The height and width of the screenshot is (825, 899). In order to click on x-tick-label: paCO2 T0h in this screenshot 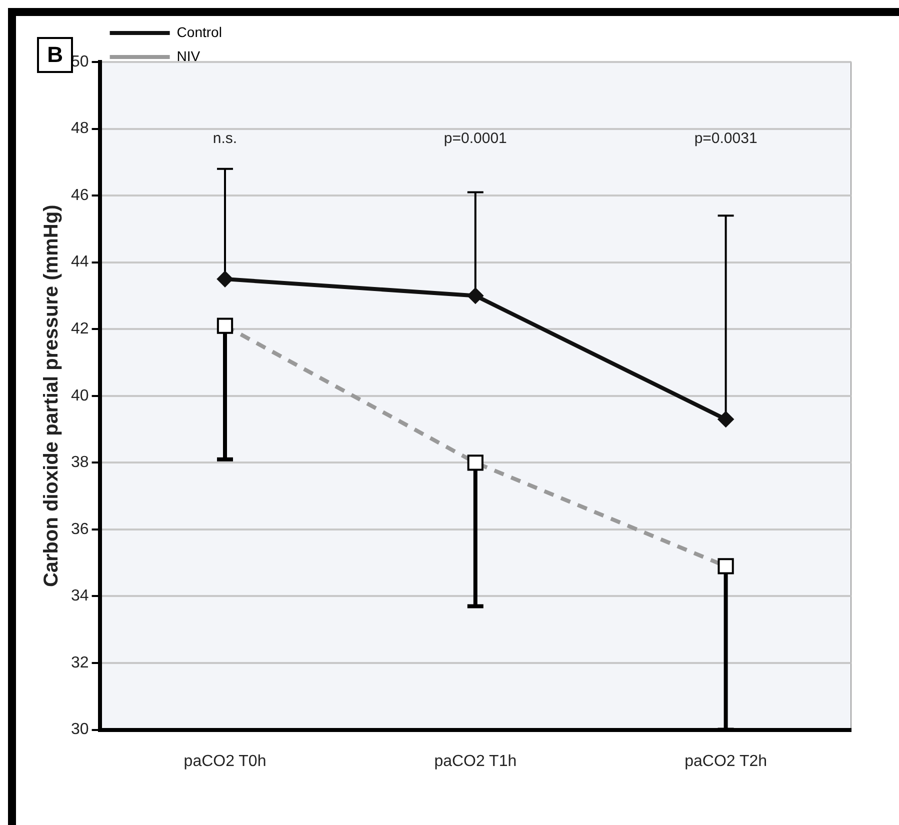, I will do `click(225, 761)`.